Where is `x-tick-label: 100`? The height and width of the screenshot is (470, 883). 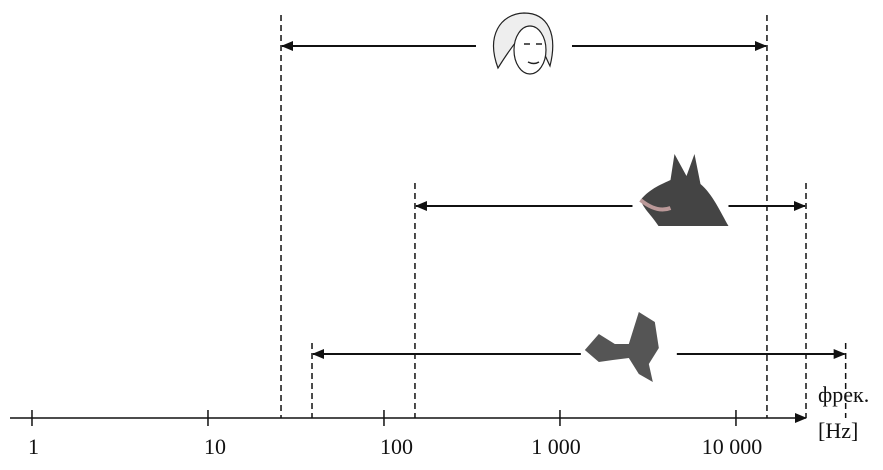
x-tick-label: 100 is located at coordinates (396, 446).